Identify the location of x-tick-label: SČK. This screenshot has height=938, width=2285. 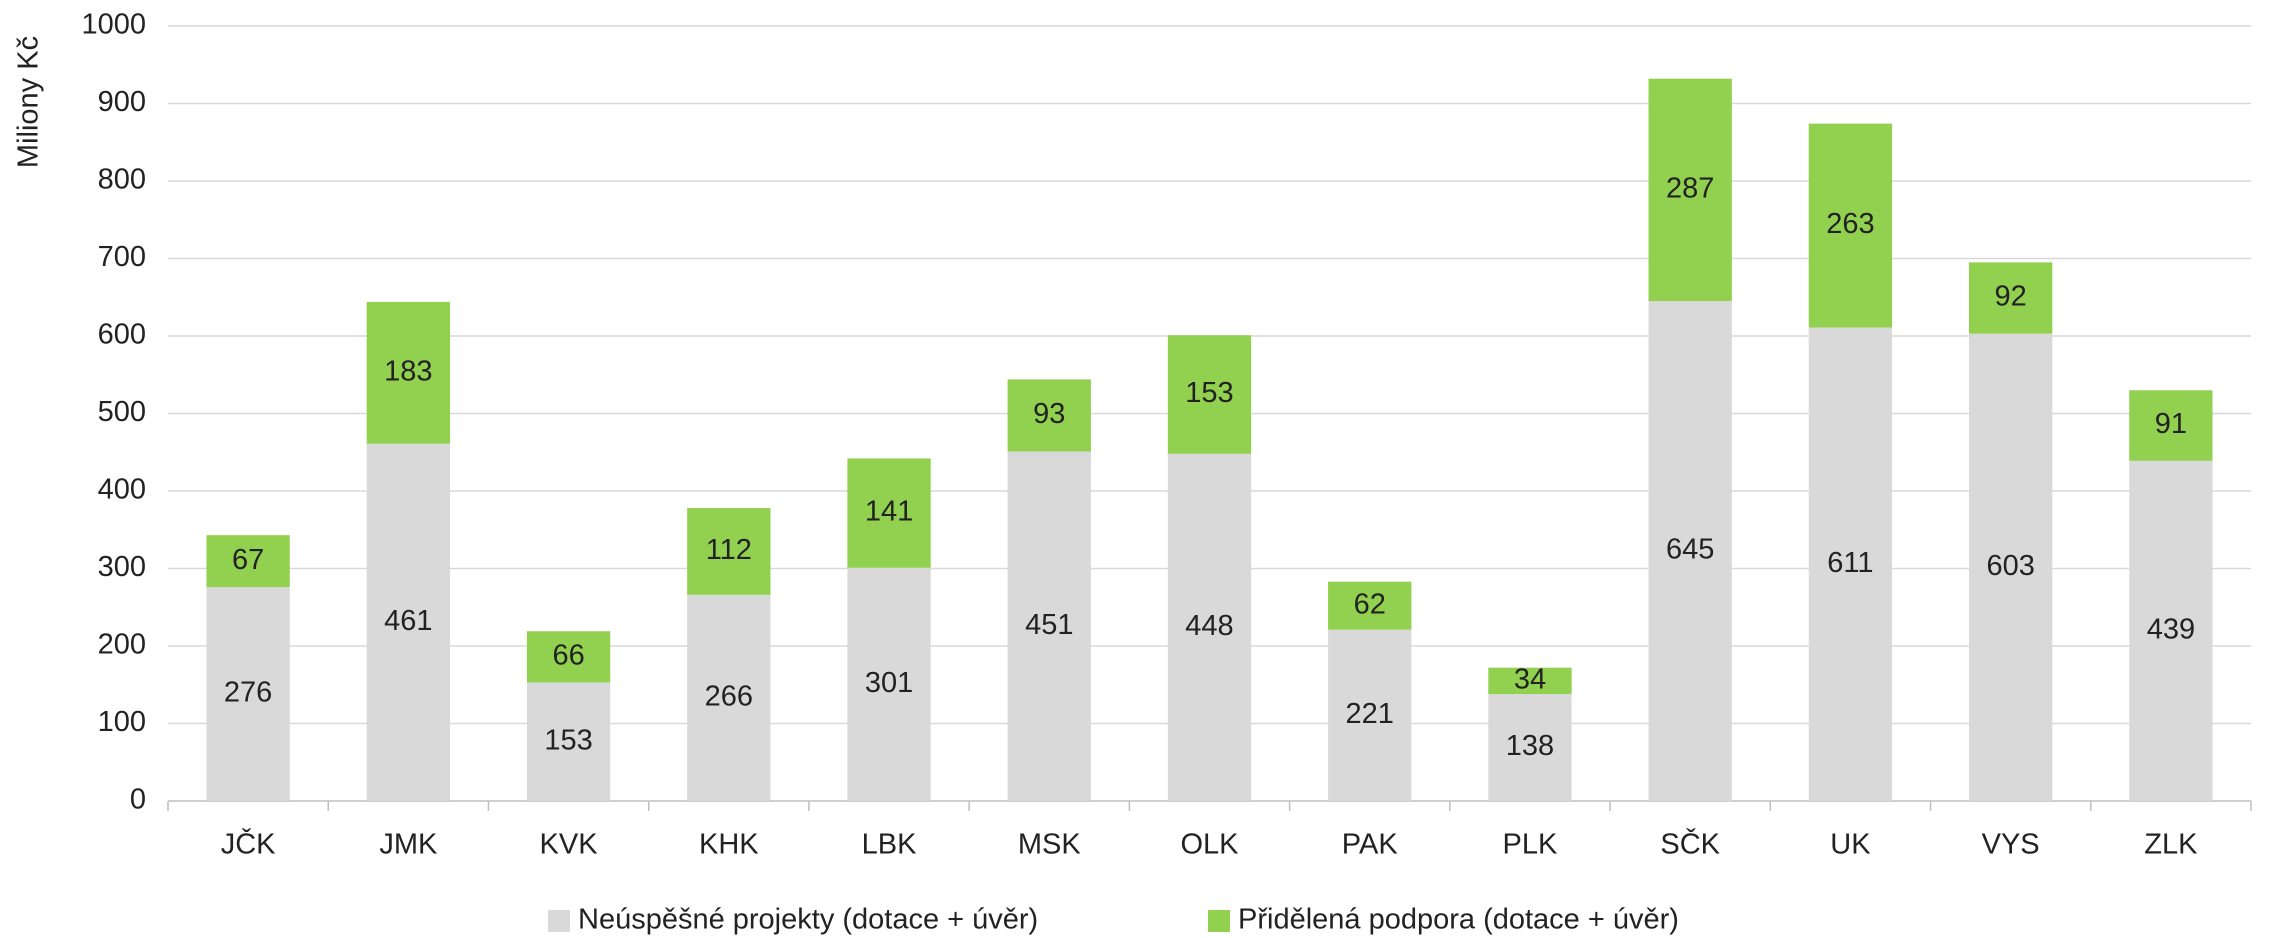
(1690, 844).